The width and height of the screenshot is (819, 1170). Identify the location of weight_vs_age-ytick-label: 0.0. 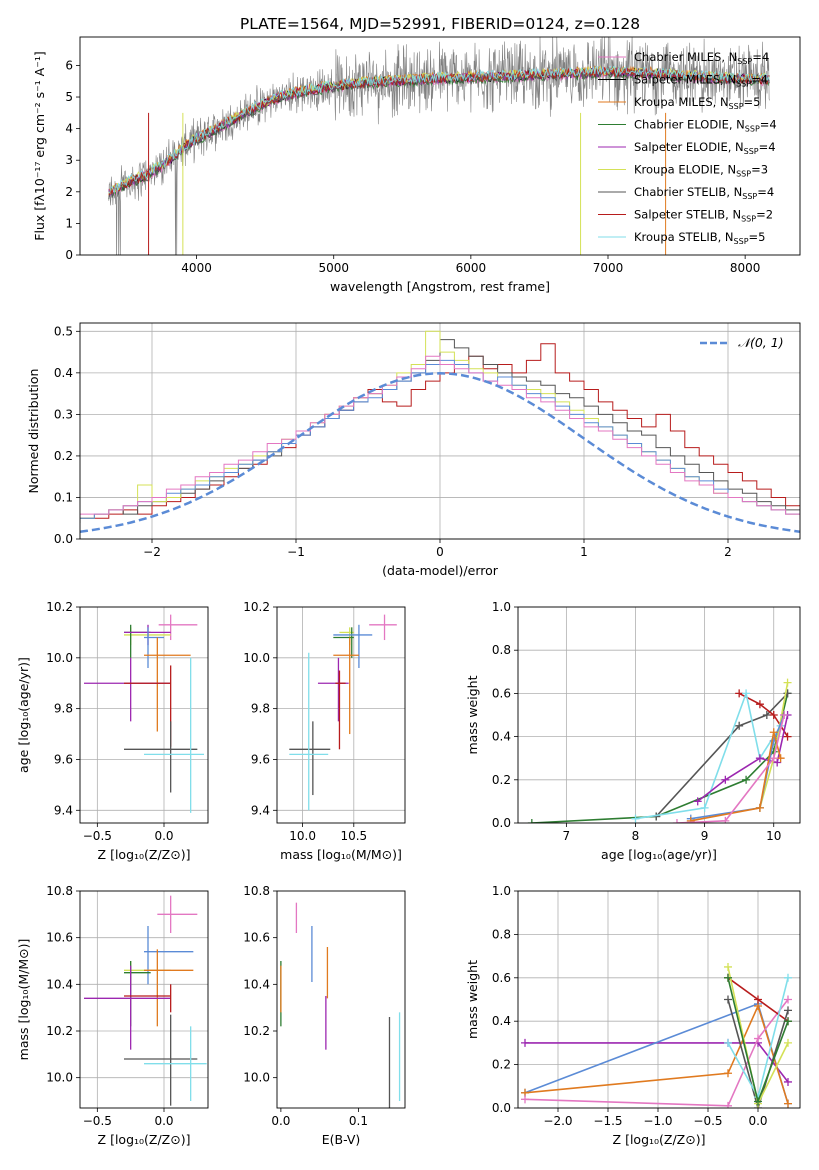
(501, 823).